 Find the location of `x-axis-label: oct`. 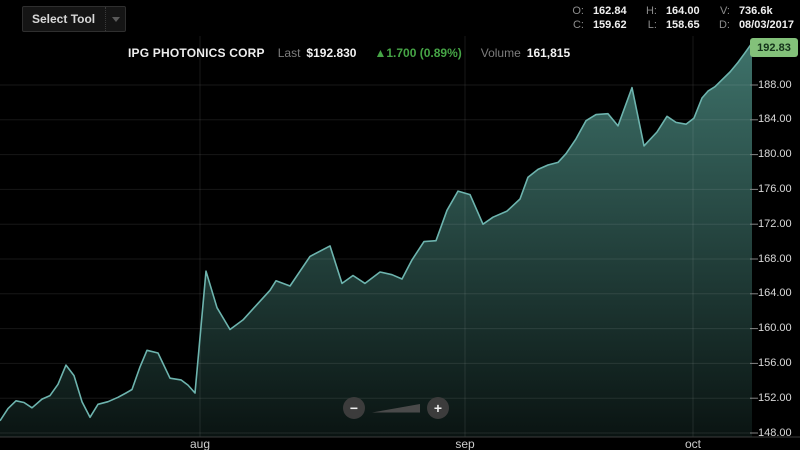

x-axis-label: oct is located at coordinates (693, 443).